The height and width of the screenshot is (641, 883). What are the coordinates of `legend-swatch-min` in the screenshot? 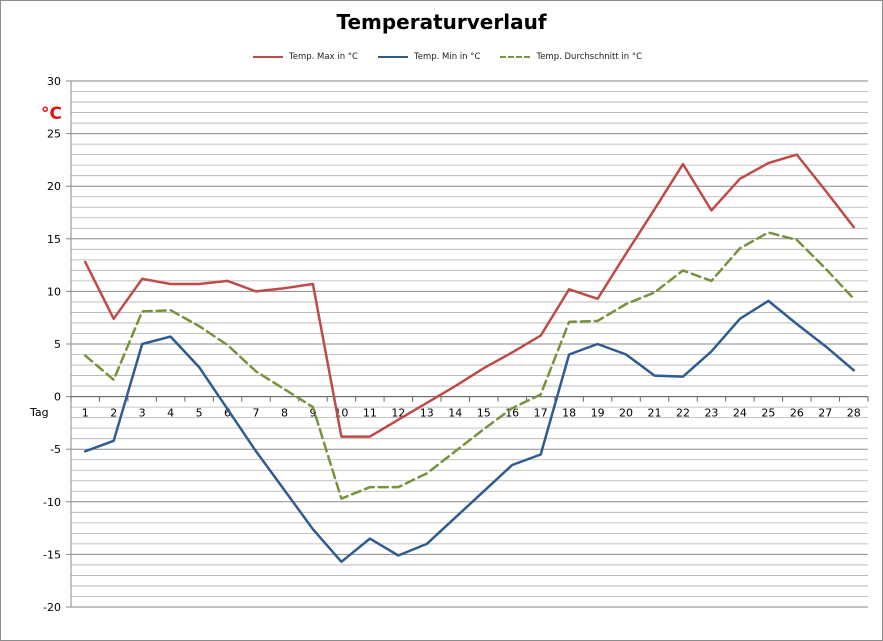 It's located at (392, 57).